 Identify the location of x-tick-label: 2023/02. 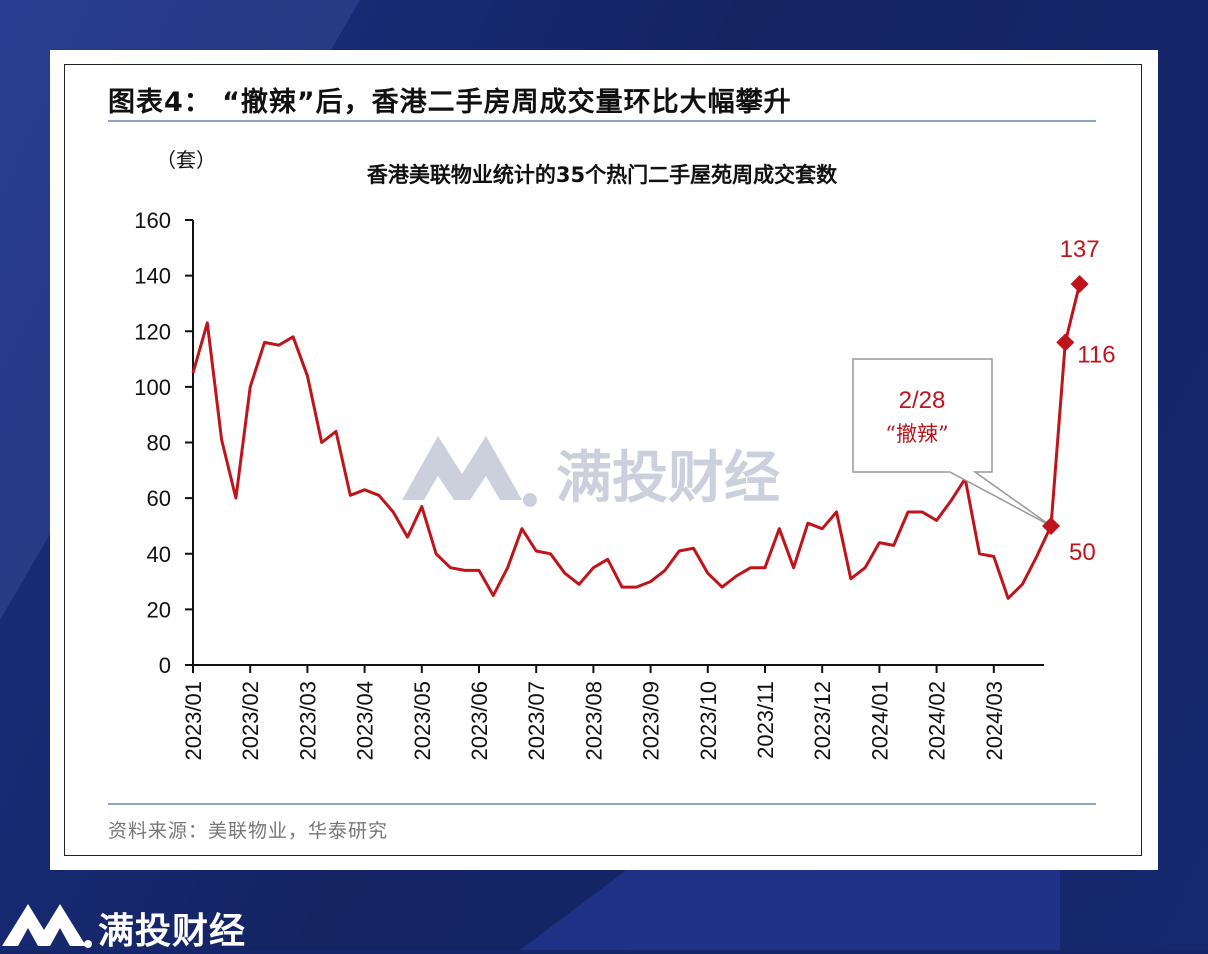
(250, 721).